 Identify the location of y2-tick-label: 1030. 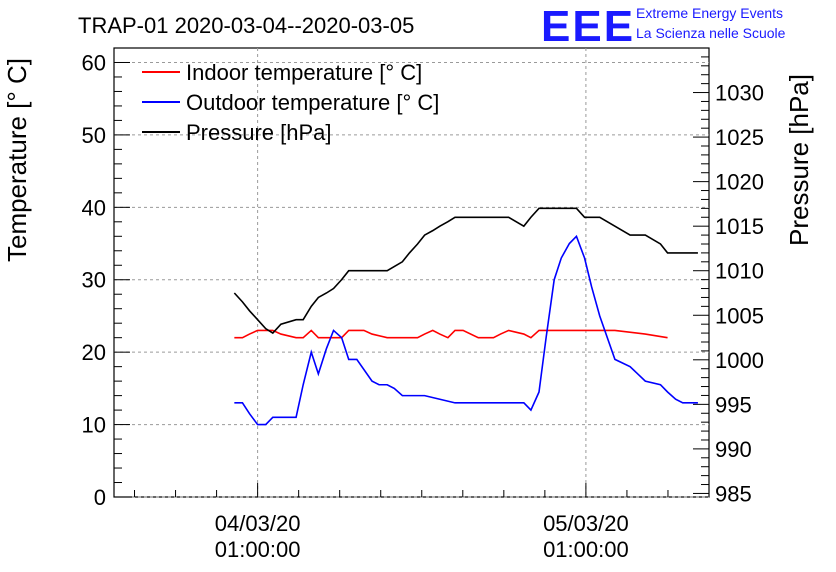
(739, 93).